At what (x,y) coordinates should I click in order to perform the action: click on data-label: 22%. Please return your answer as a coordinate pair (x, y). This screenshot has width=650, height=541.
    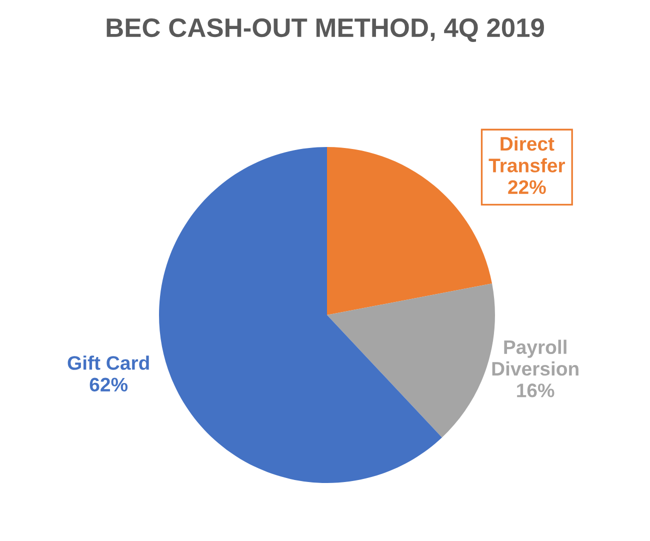
    Looking at the image, I should click on (527, 187).